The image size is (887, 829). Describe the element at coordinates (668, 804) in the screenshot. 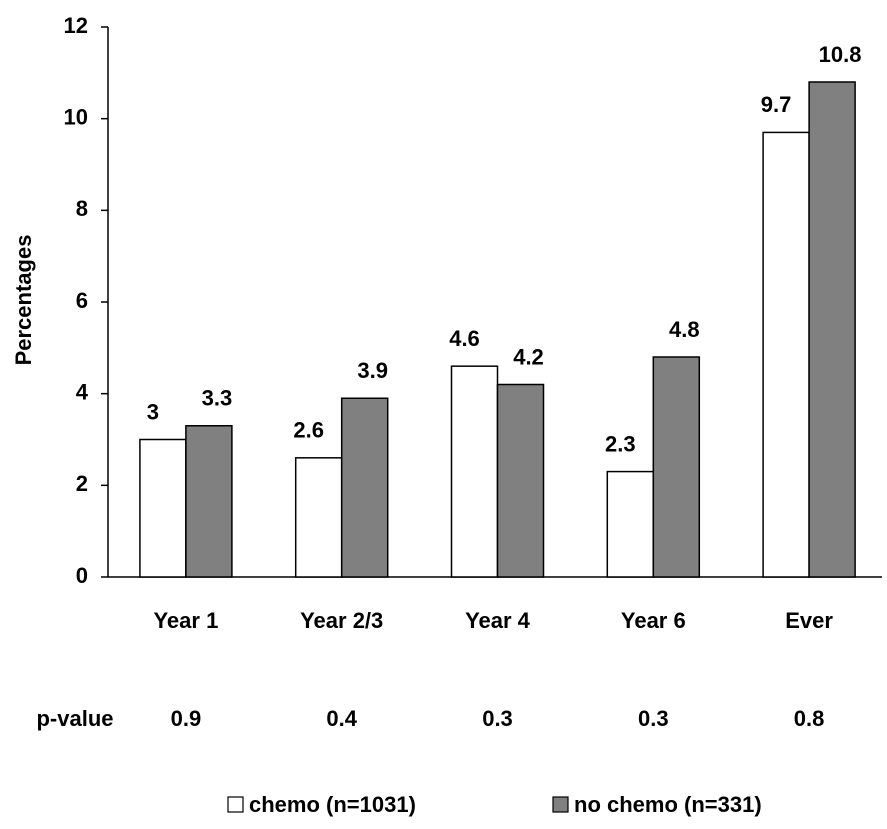

I see `legend-label: no chemo (n=331)` at that location.